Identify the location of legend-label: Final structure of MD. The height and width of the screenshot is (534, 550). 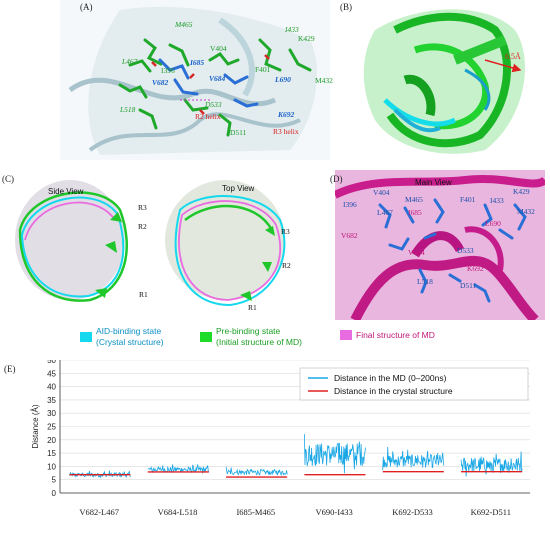
(395, 335).